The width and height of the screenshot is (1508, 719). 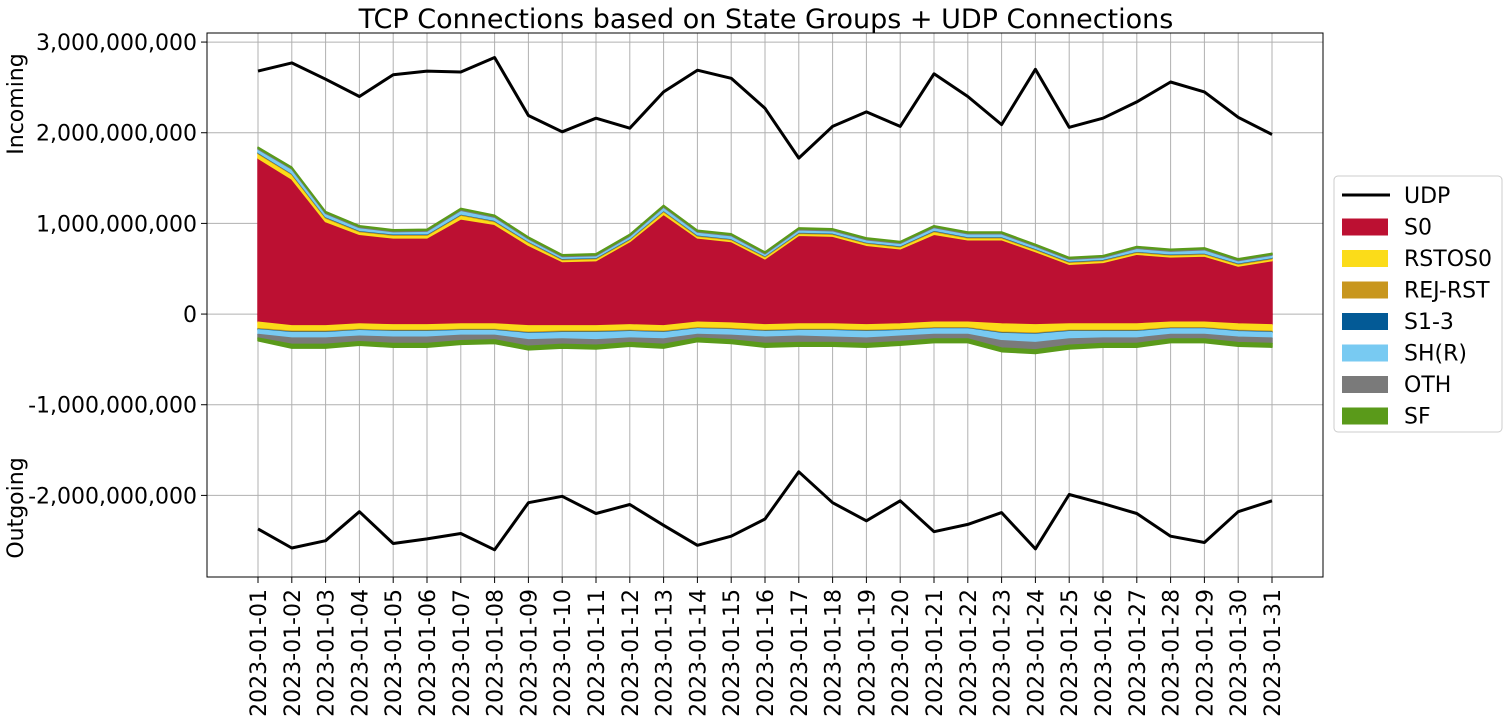 I want to click on x-tick-label: 2023-01-29, so click(x=1205, y=653).